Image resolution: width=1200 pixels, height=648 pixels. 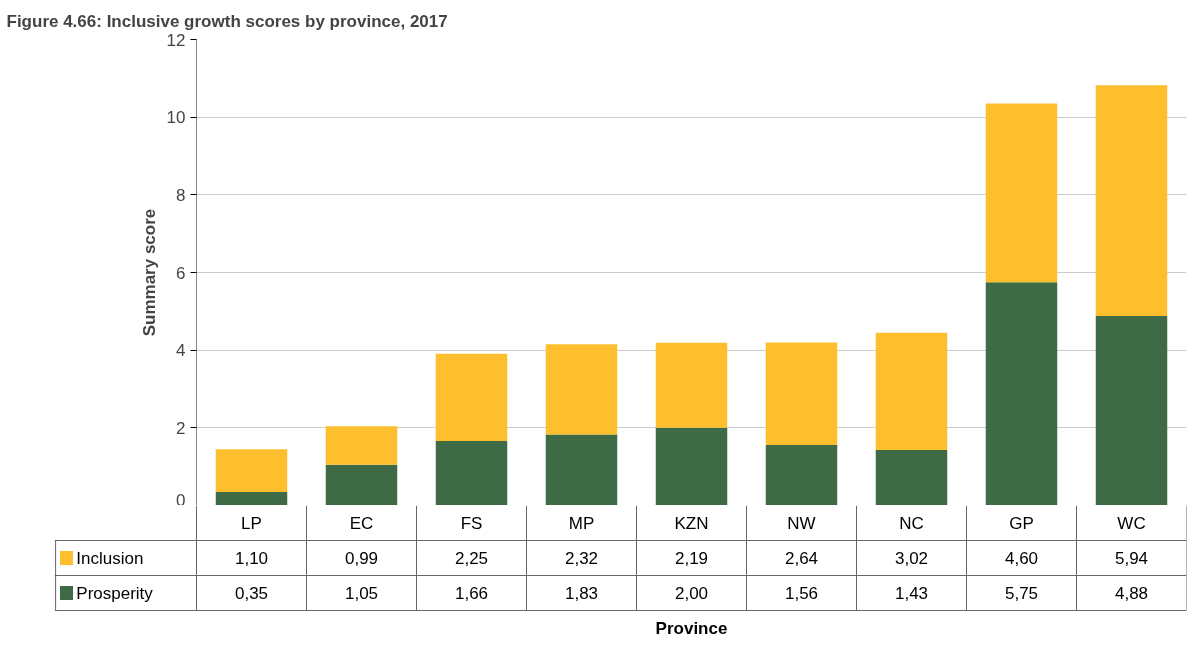 I want to click on data-label: 2,25, so click(x=471, y=558).